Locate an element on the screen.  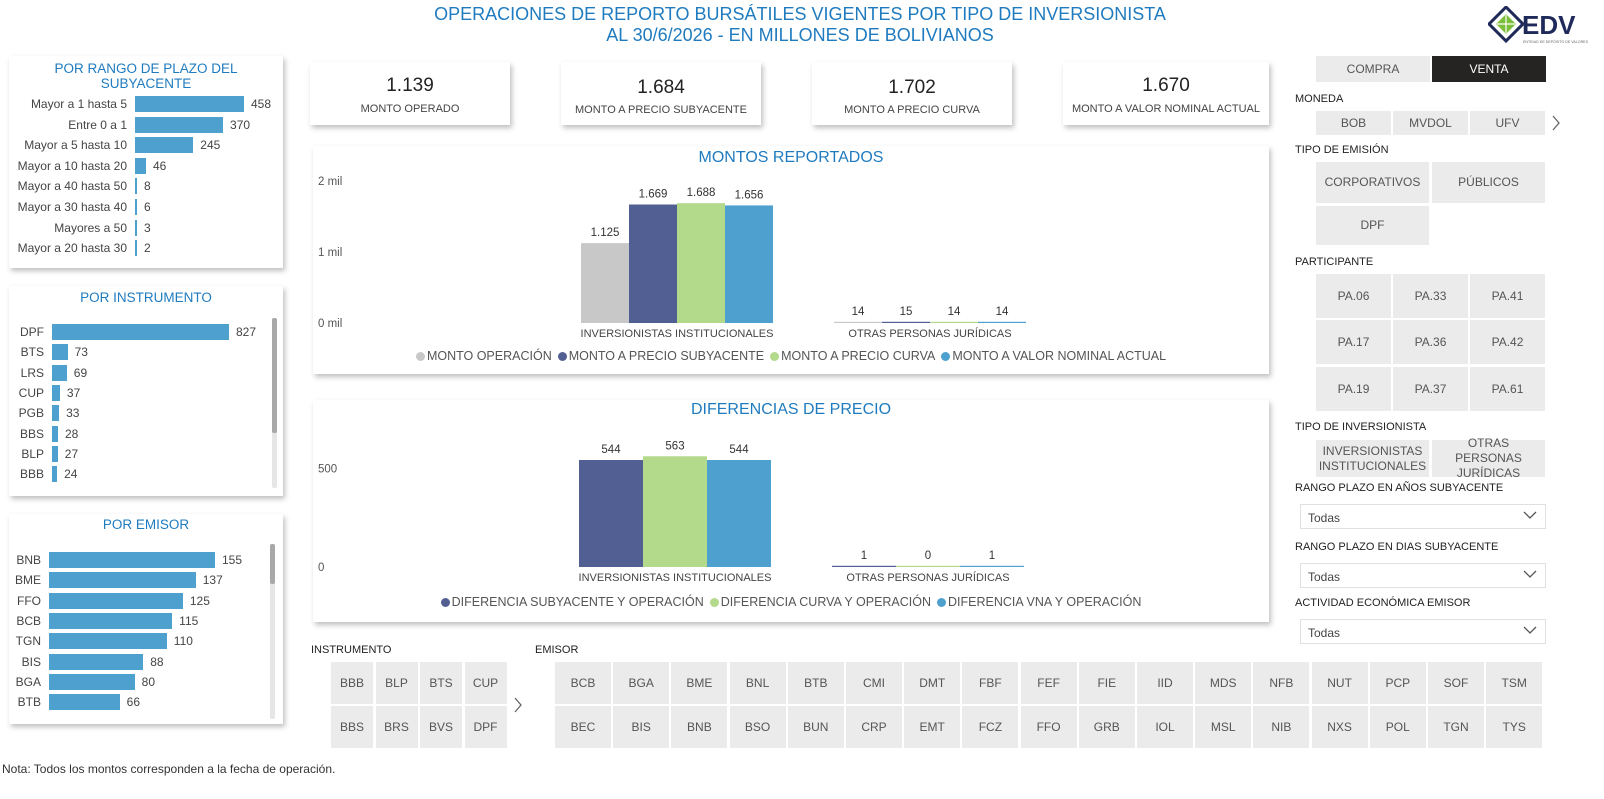
instrumento-scrollbar is located at coordinates (274, 403).